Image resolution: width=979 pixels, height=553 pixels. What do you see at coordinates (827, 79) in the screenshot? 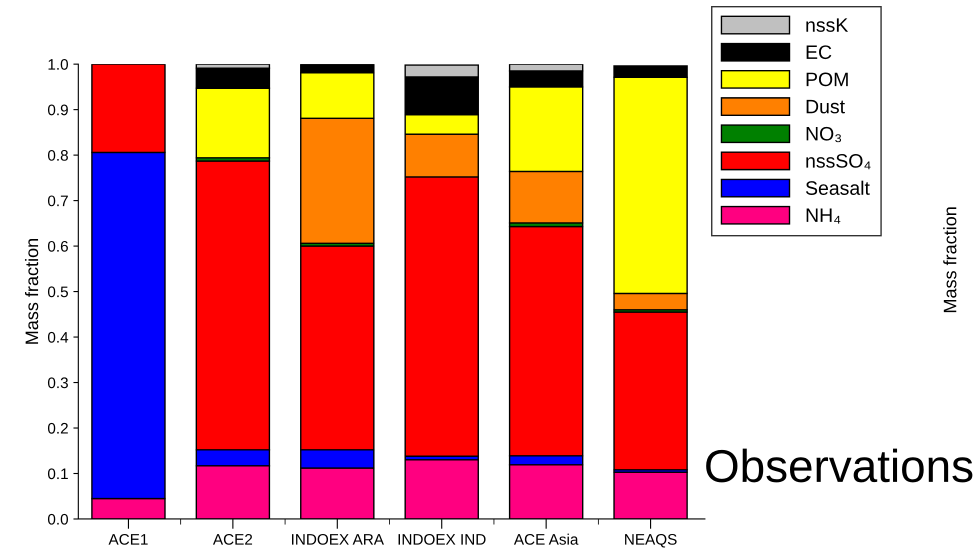
I see `legend-label: POM` at bounding box center [827, 79].